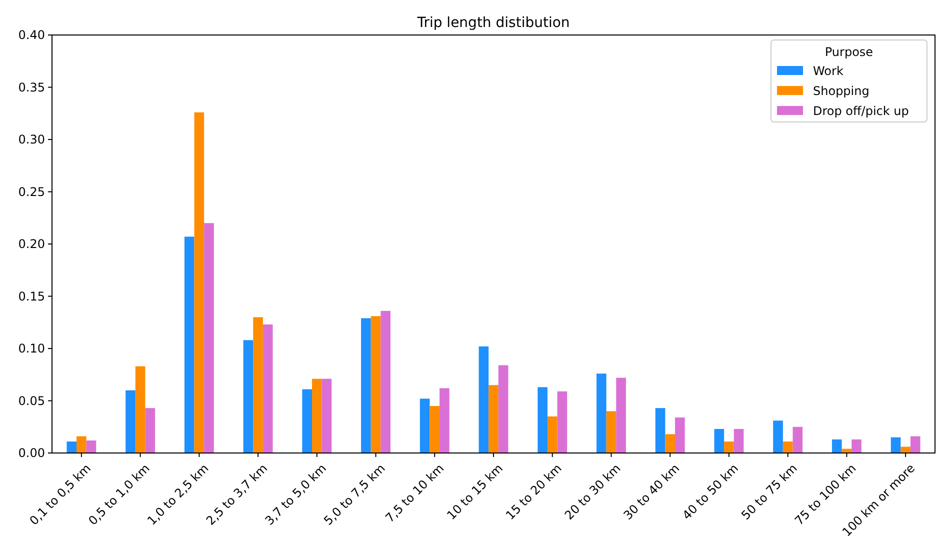 The height and width of the screenshot is (543, 943). I want to click on y-tick-label: 0.35, so click(31, 87).